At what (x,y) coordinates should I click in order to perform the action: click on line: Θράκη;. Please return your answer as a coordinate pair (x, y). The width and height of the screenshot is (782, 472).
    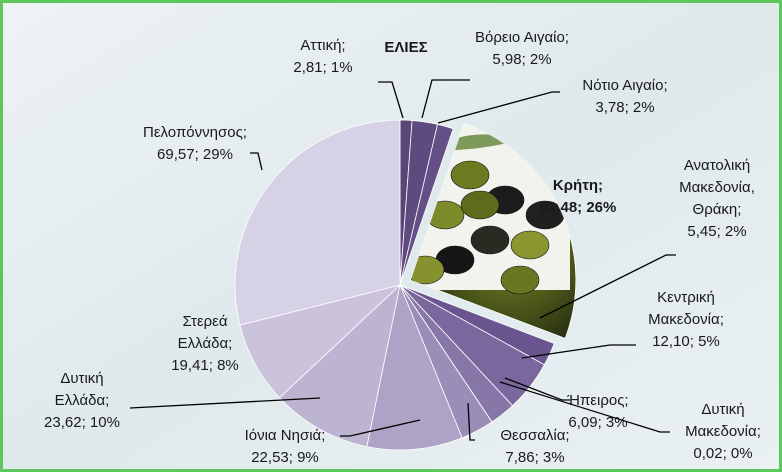
    Looking at the image, I should click on (717, 209).